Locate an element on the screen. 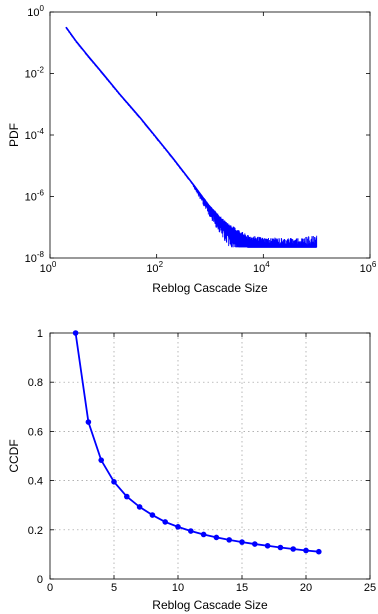  ccdf-y-tick-label: 1 is located at coordinates (40, 334).